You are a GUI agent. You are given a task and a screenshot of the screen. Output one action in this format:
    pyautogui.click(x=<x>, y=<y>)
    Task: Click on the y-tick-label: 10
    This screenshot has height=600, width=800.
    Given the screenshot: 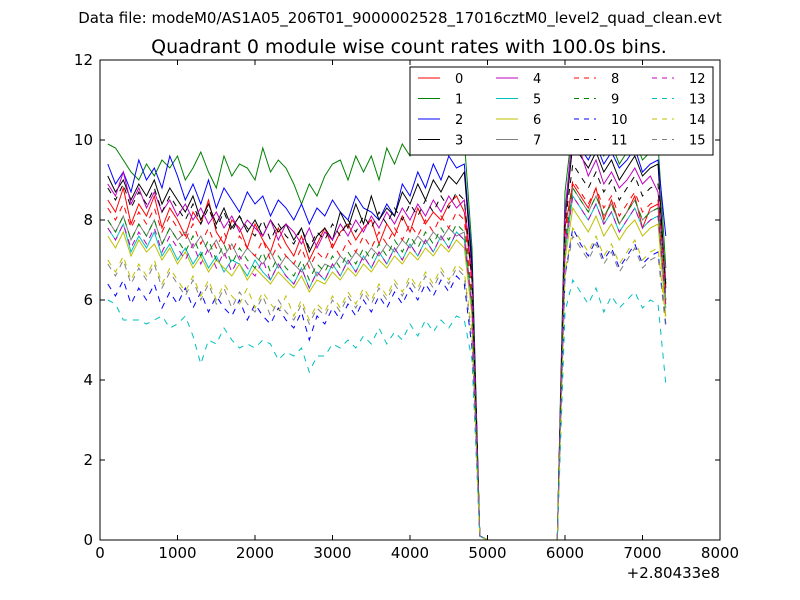 What is the action you would take?
    pyautogui.click(x=83, y=140)
    